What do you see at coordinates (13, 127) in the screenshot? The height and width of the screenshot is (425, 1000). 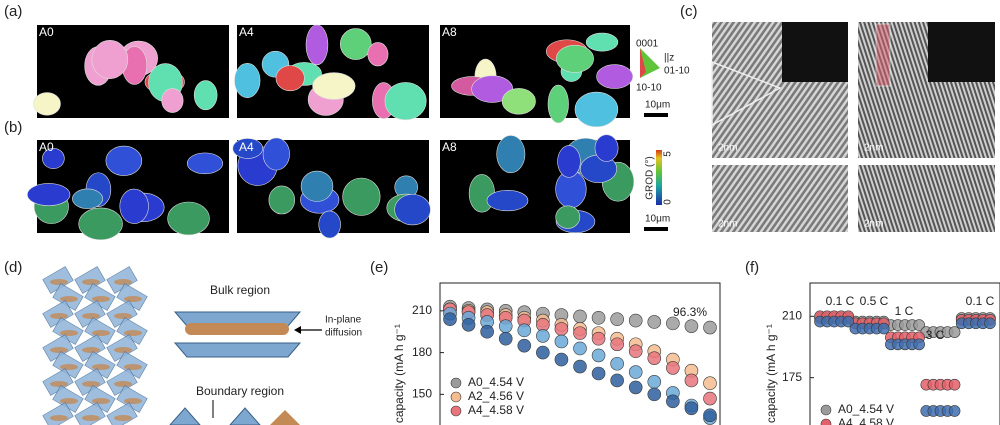 I see `panel-label: (b)` at bounding box center [13, 127].